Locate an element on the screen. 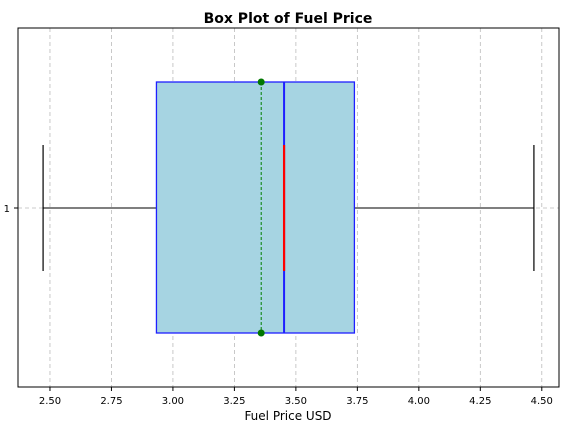 This screenshot has width=580, height=432. x-tick-label: 4.00 is located at coordinates (419, 401).